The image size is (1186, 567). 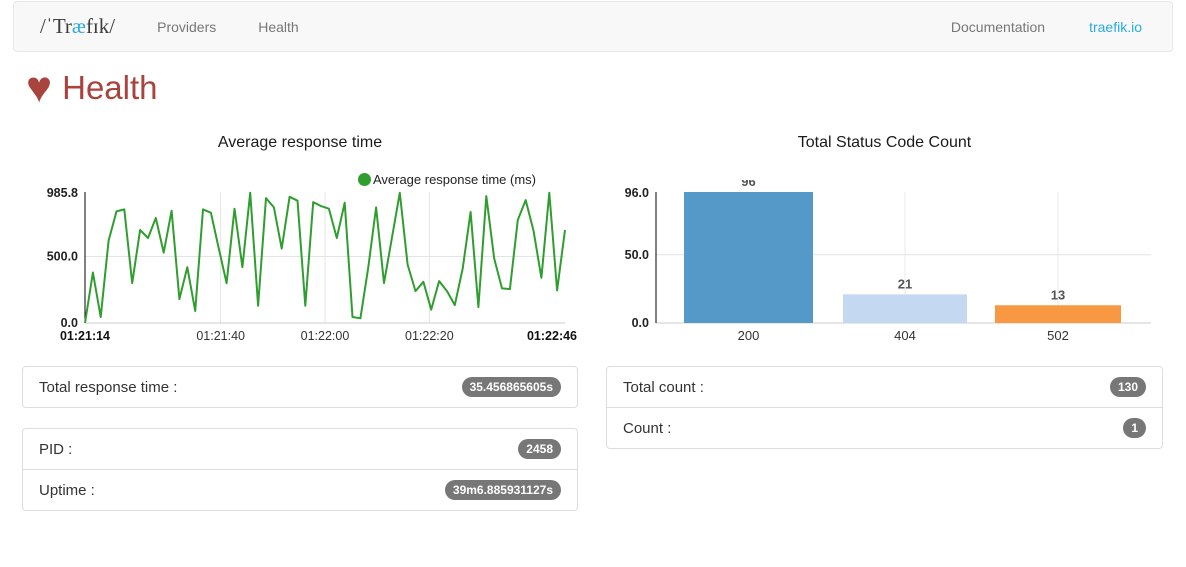 I want to click on total-response-time-row: Total response time : 35.456865605s, so click(x=300, y=387).